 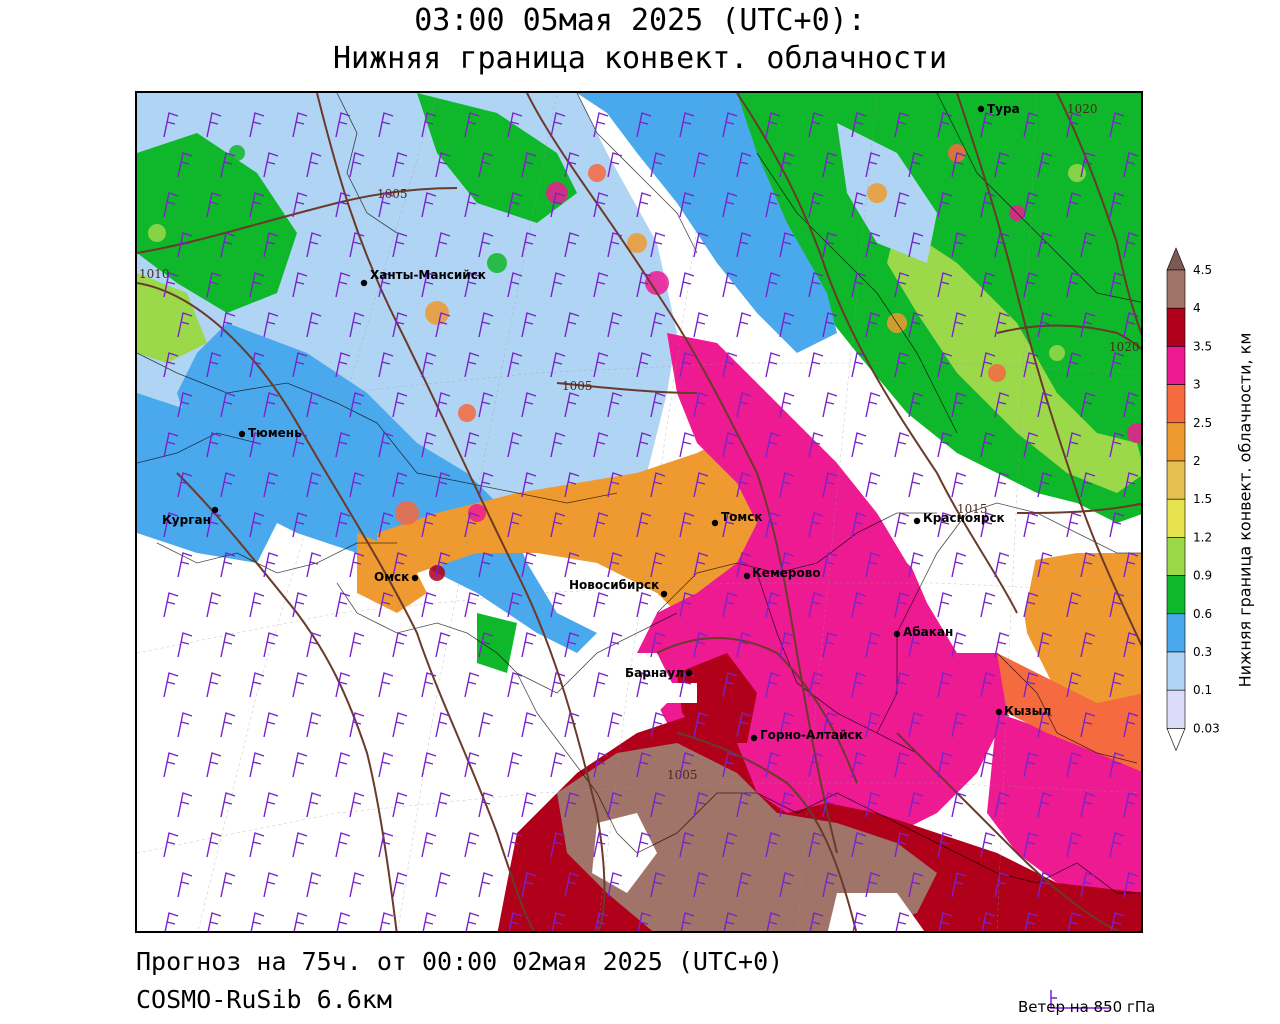 What do you see at coordinates (757, 710) in the screenshot?
I see `isobar-line` at bounding box center [757, 710].